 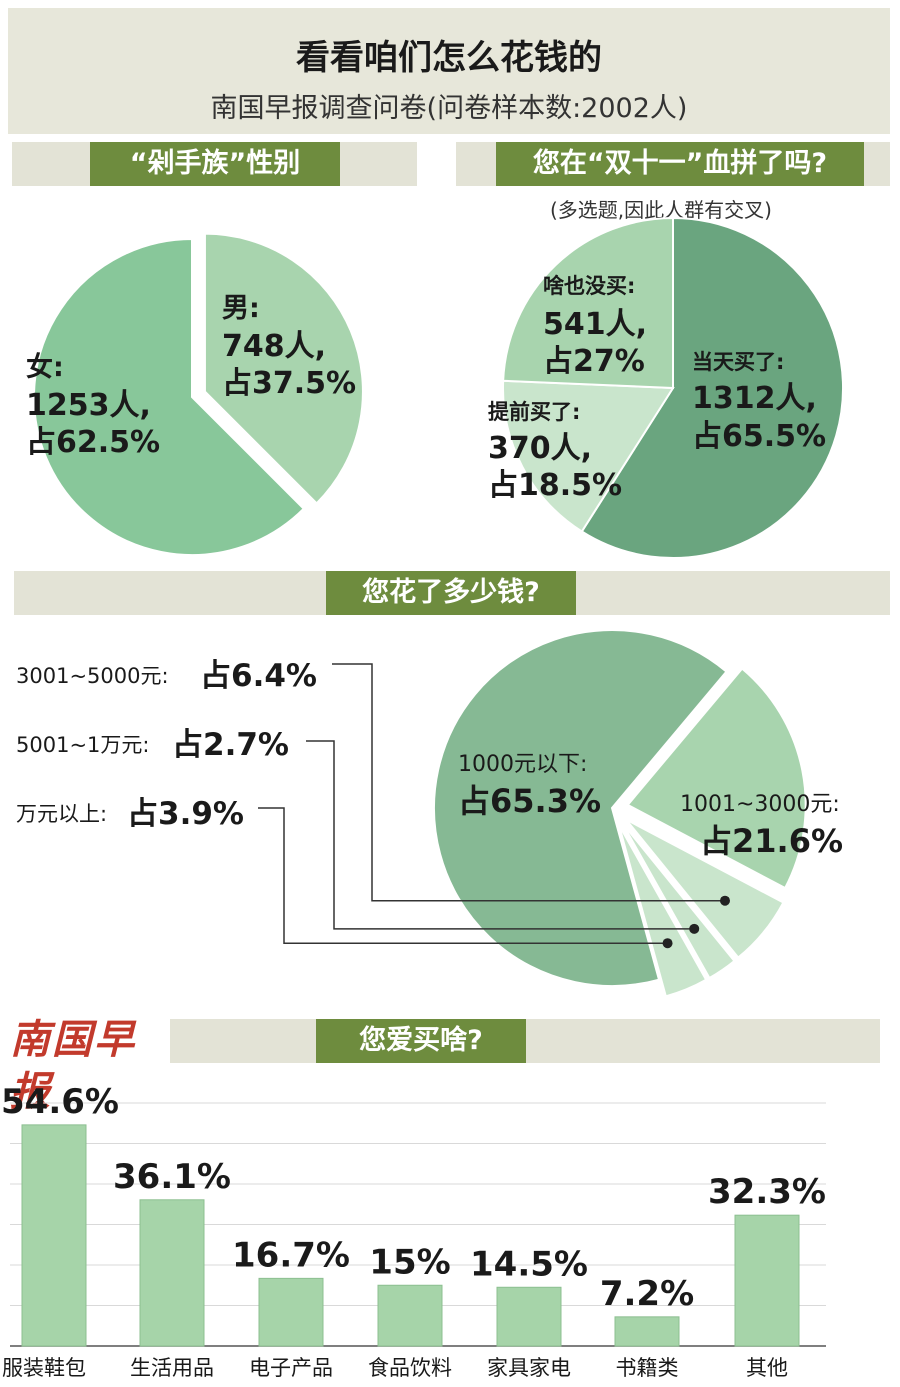 I want to click on d11-none-label: 啥也没买:, so click(x=589, y=286).